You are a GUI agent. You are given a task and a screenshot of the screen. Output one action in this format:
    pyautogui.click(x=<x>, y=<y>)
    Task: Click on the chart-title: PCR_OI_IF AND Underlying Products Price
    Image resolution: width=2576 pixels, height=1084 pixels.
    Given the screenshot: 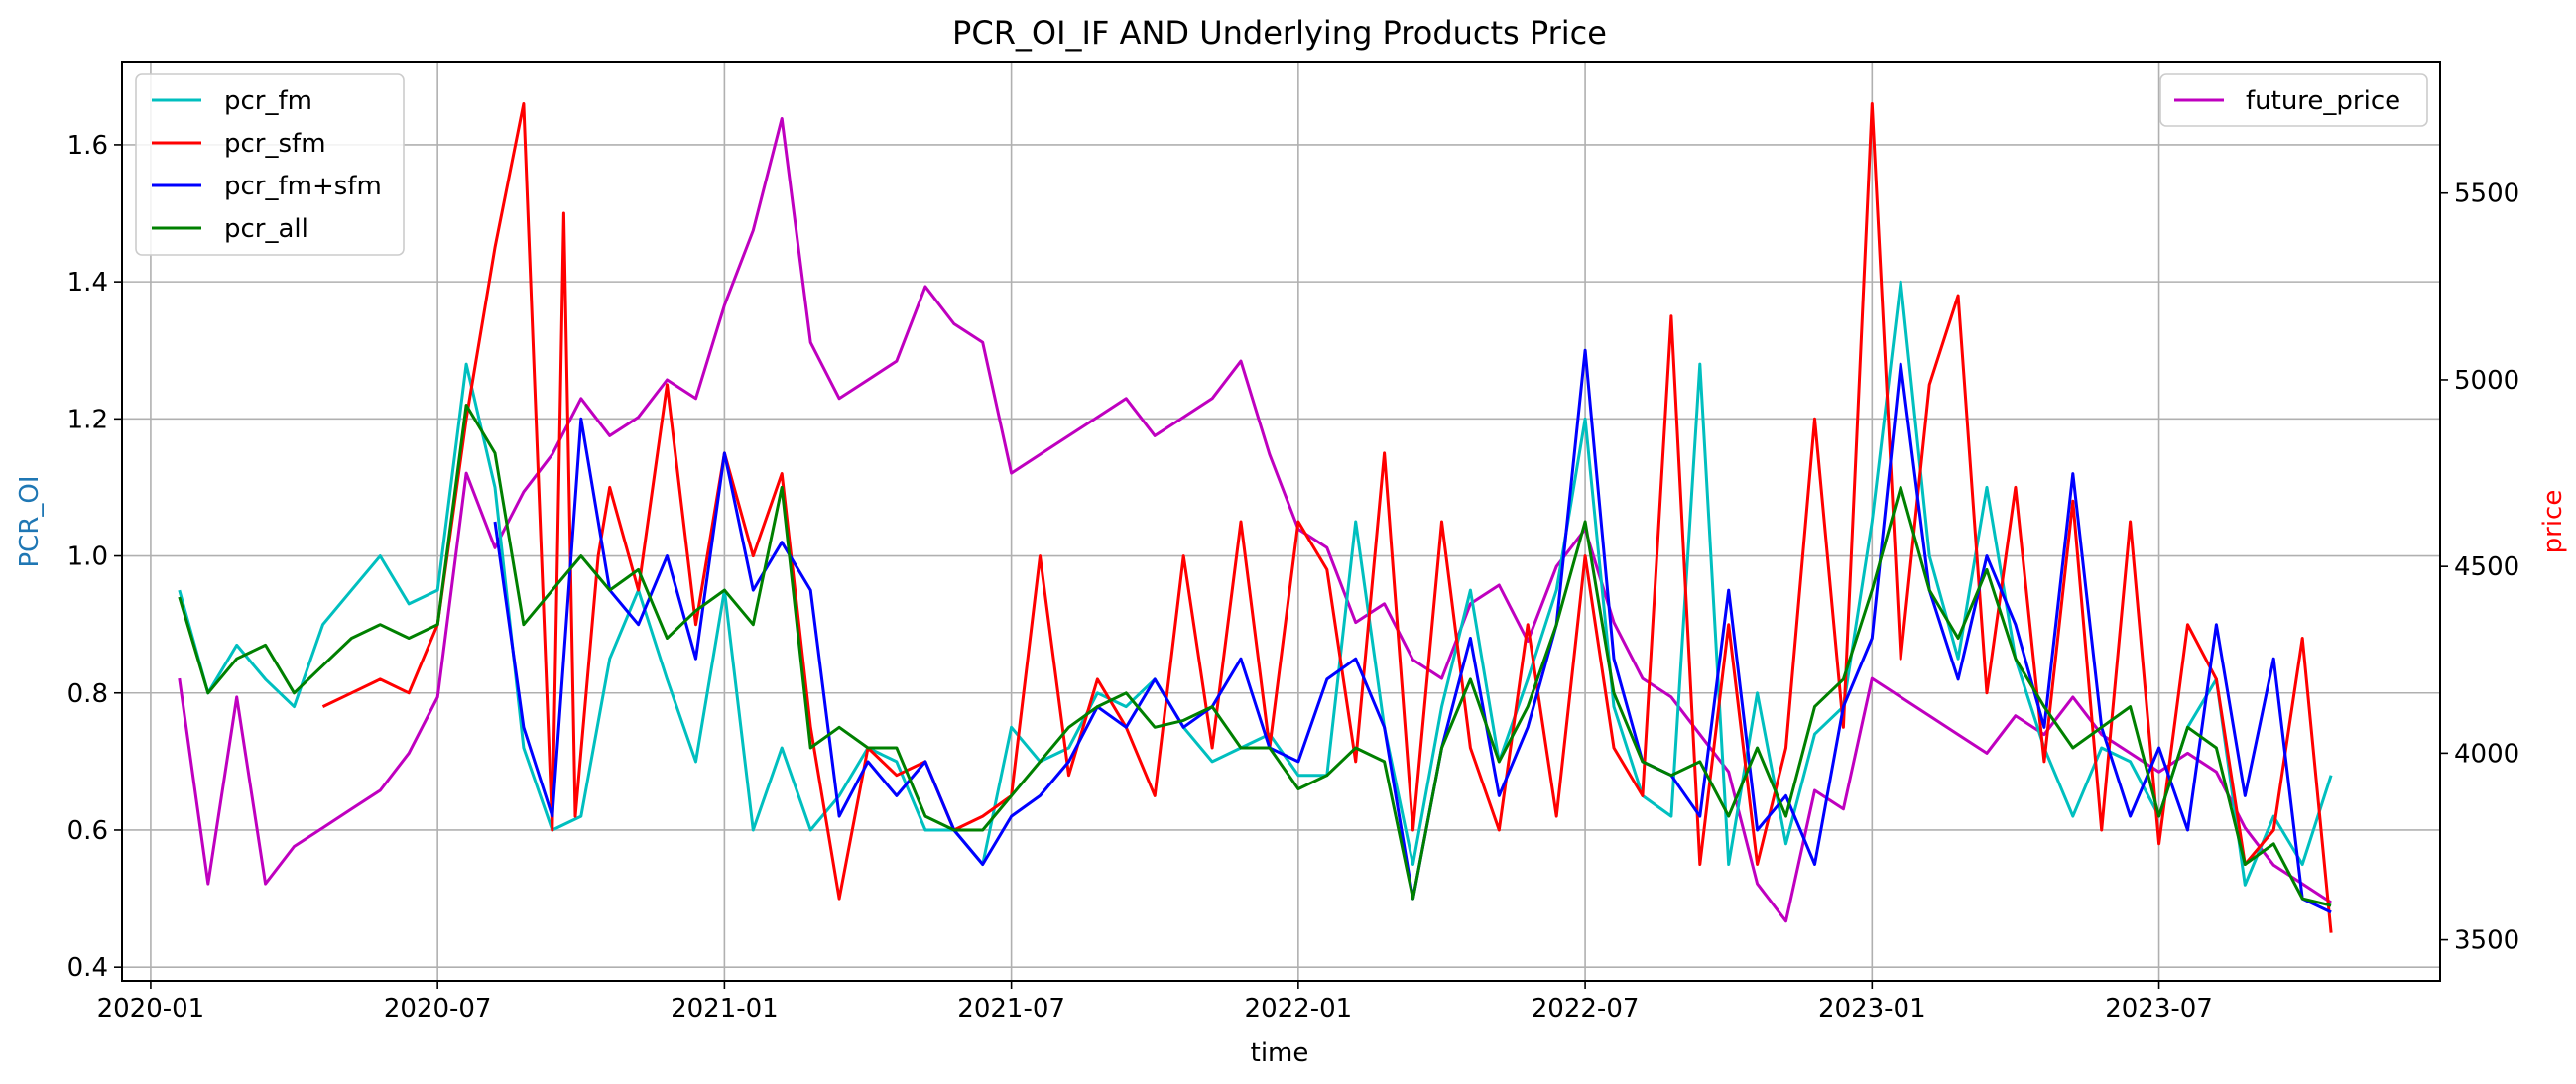 What is the action you would take?
    pyautogui.click(x=1279, y=33)
    